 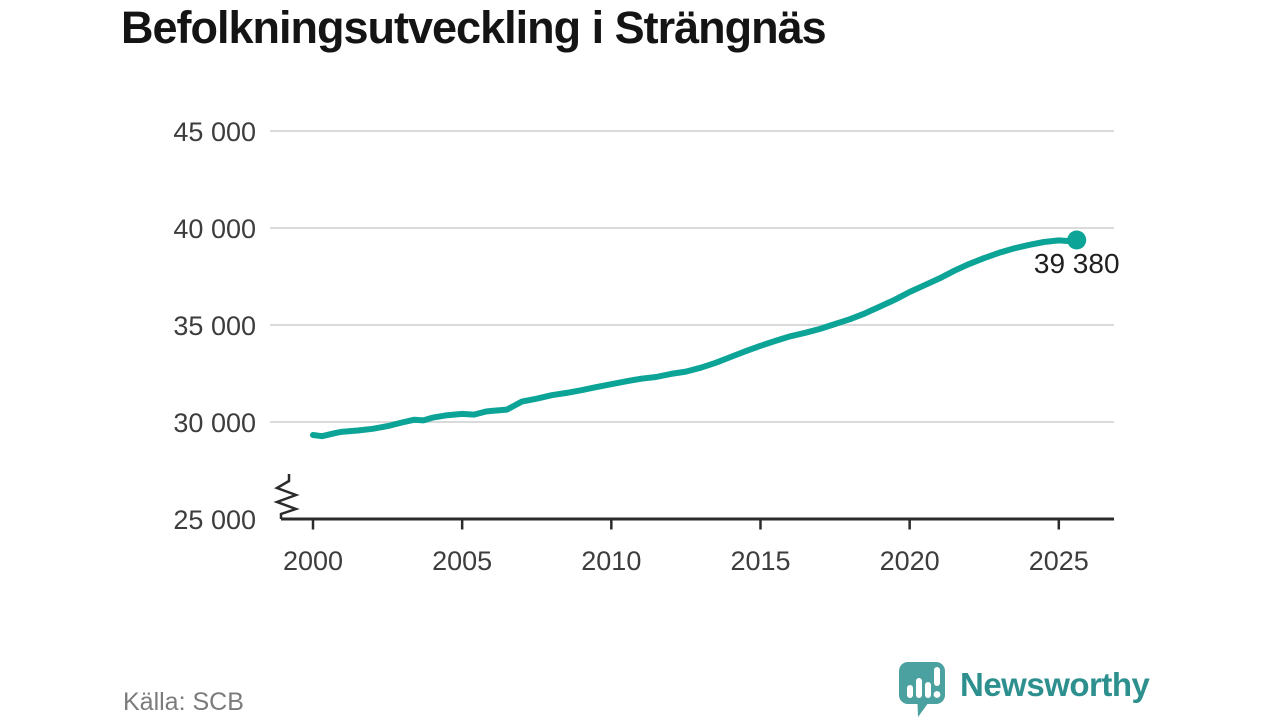 I want to click on x-tick-label: 2005, so click(x=462, y=561).